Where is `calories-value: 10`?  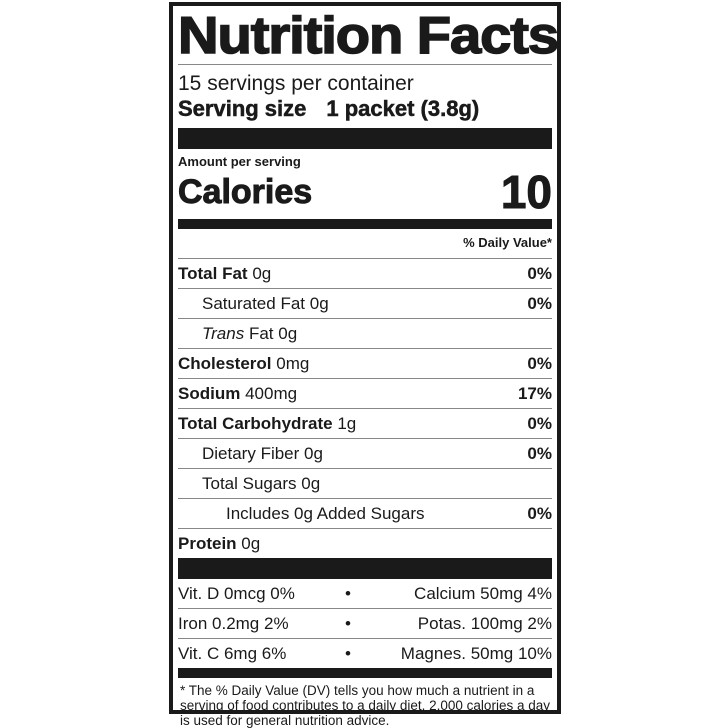 calories-value: 10 is located at coordinates (526, 192).